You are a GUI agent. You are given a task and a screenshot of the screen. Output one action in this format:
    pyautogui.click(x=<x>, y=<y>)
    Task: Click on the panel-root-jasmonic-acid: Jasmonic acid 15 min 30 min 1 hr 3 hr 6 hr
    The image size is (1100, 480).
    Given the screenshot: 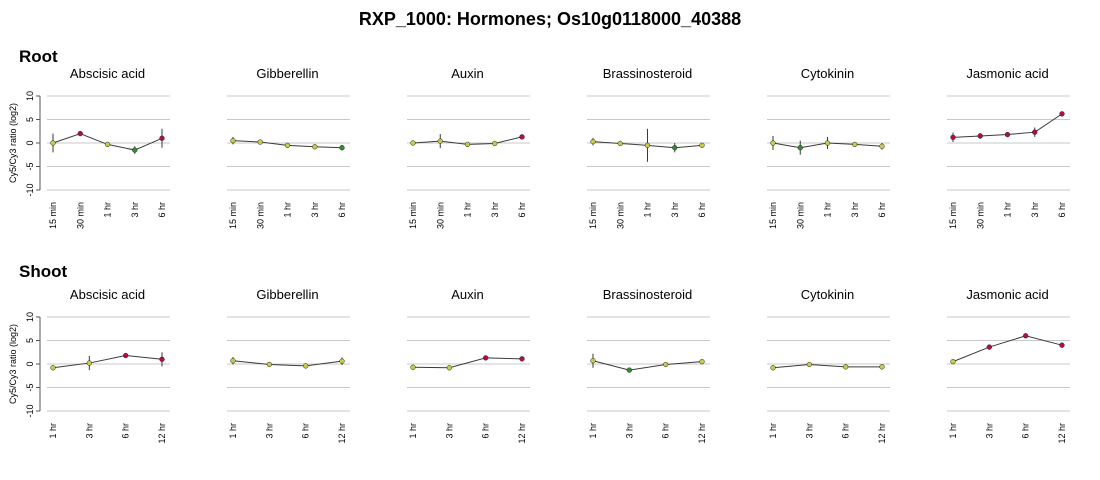 What is the action you would take?
    pyautogui.click(x=1008, y=147)
    